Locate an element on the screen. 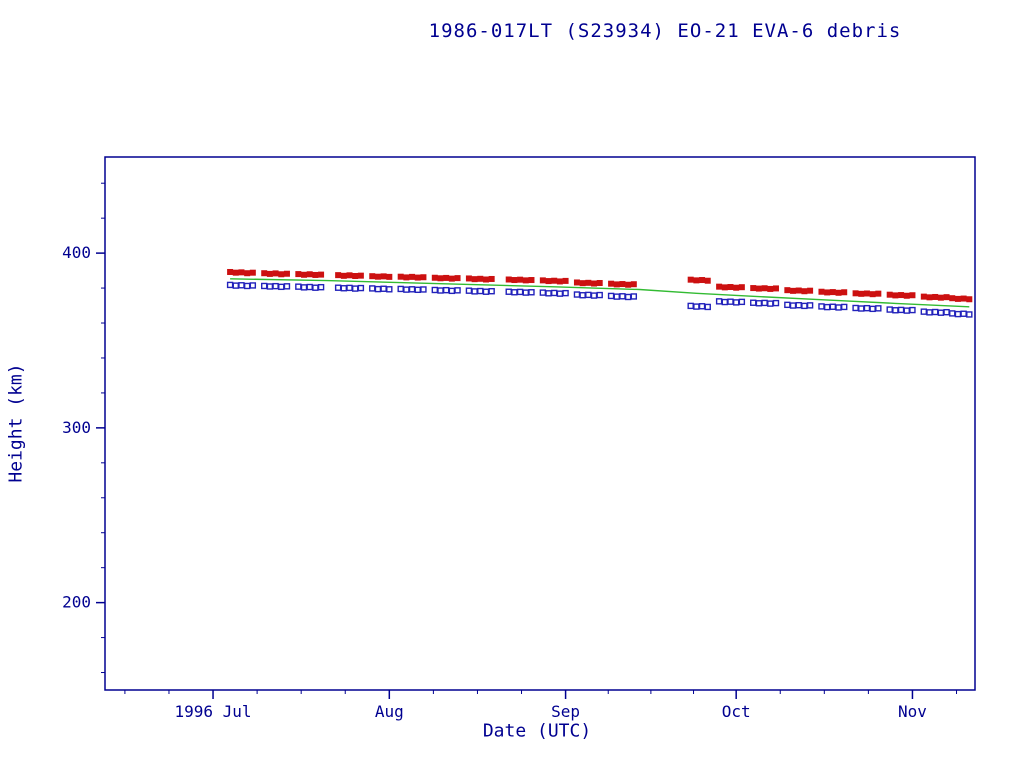  x-tick-label: Nov is located at coordinates (912, 711).